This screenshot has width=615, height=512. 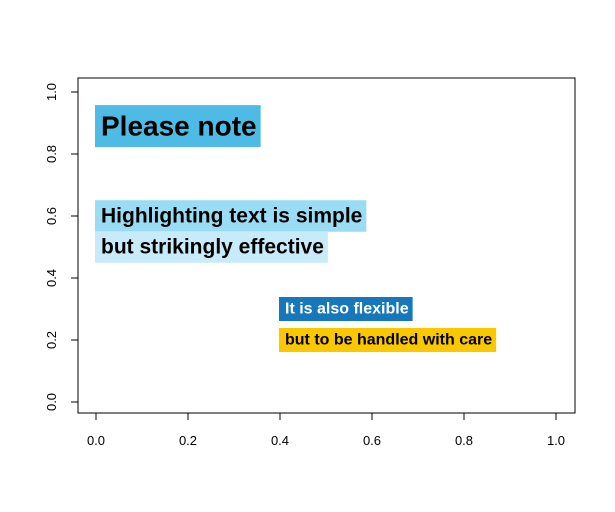 I want to click on highlight-annotation: It is also flexible, so click(x=346, y=309).